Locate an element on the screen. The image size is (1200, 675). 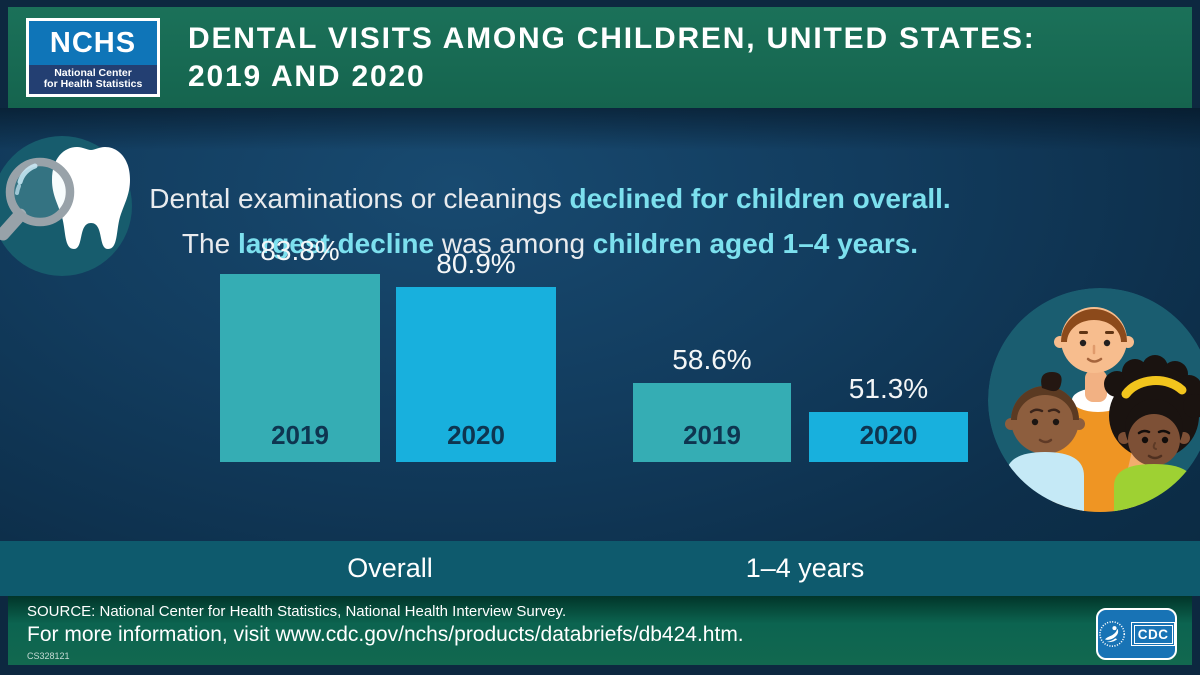
bar-value-label: 80.9% is located at coordinates (476, 263).